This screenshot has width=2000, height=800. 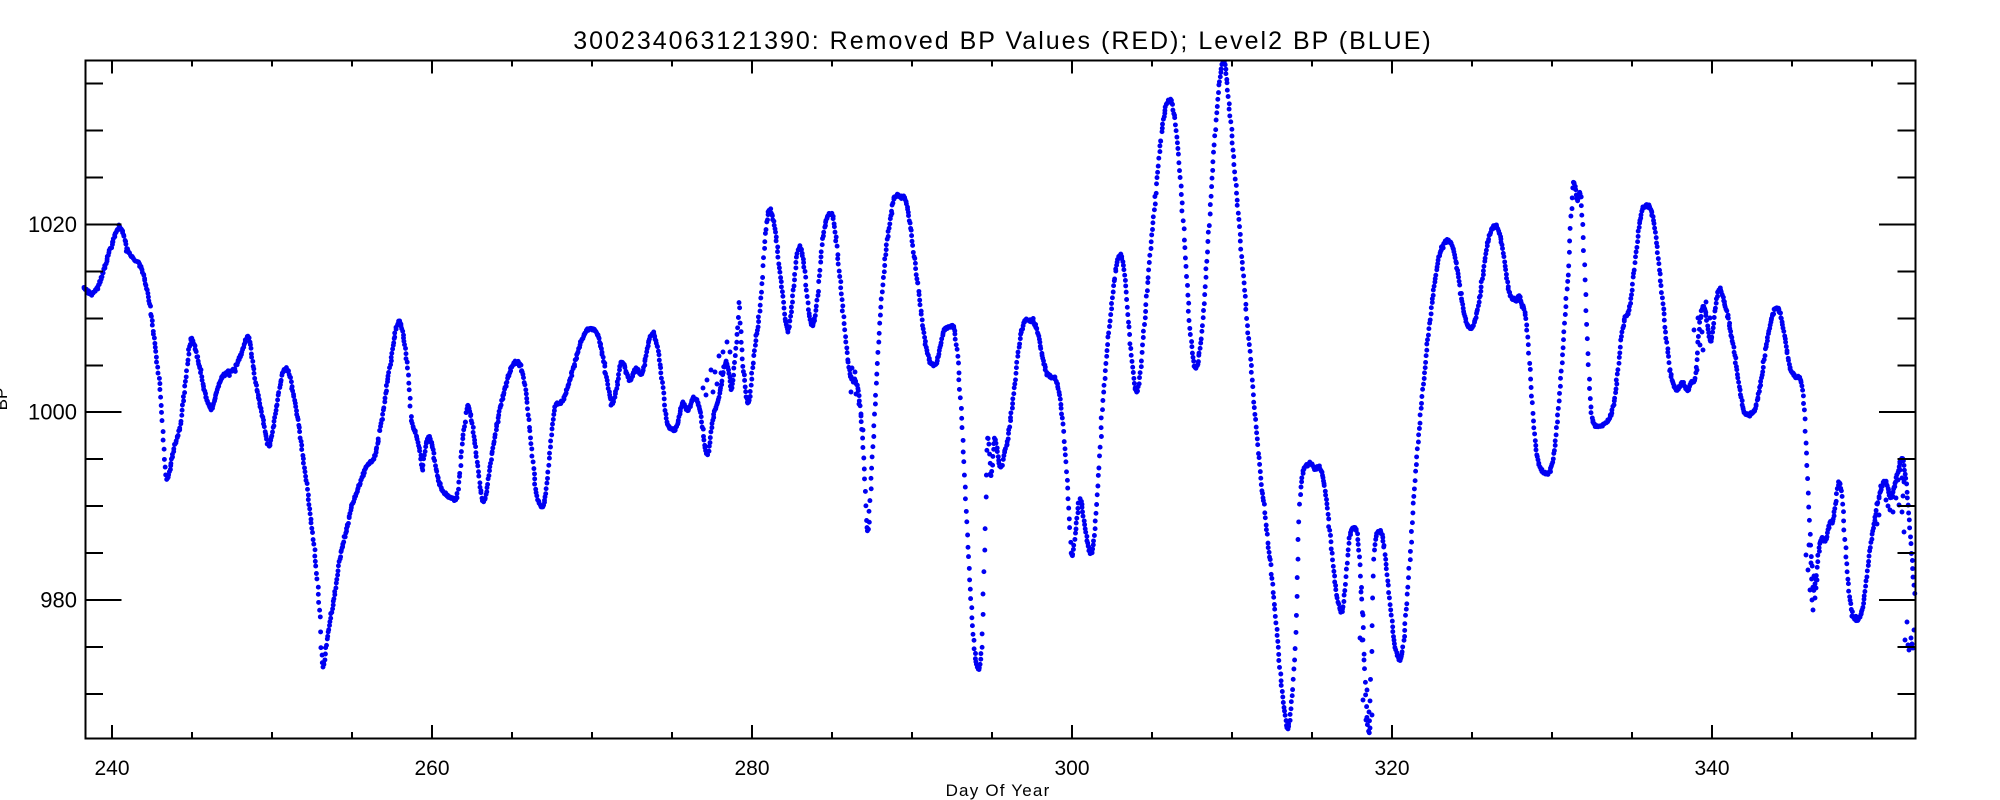 What do you see at coordinates (52, 224) in the screenshot?
I see `svg-text: 1020` at bounding box center [52, 224].